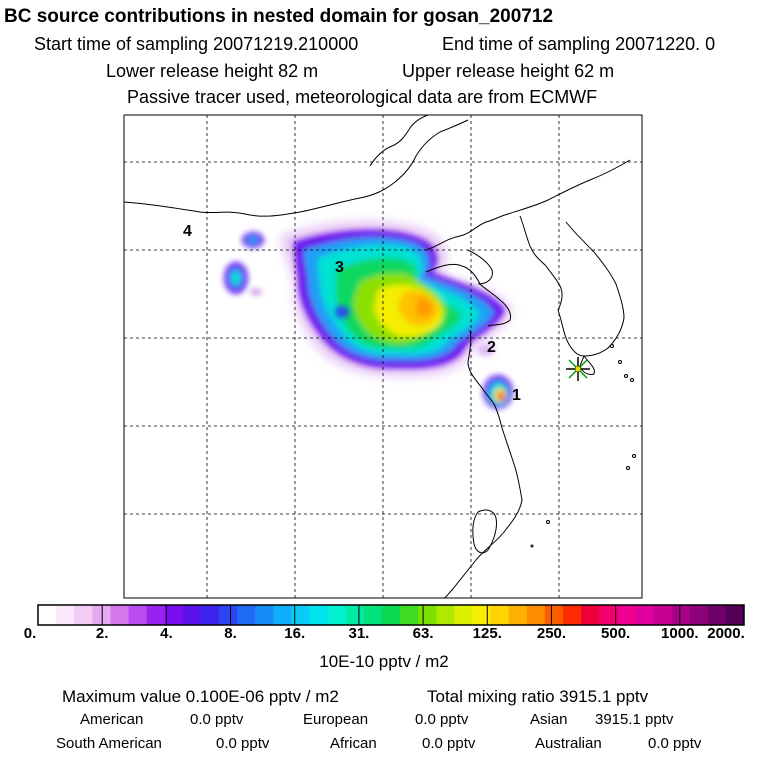 Image resolution: width=768 pixels, height=768 pixels. What do you see at coordinates (568, 743) in the screenshot?
I see `region-name-australian: Australian` at bounding box center [568, 743].